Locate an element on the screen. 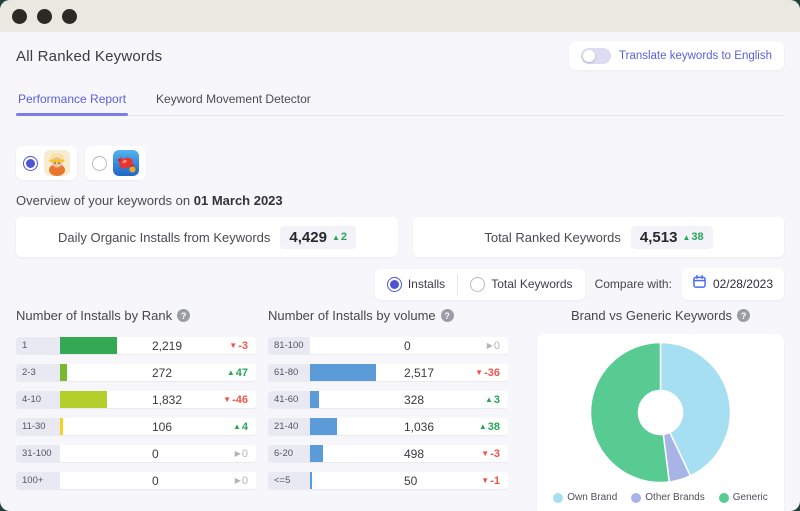  bar-category-label: 31-100 is located at coordinates (38, 453).